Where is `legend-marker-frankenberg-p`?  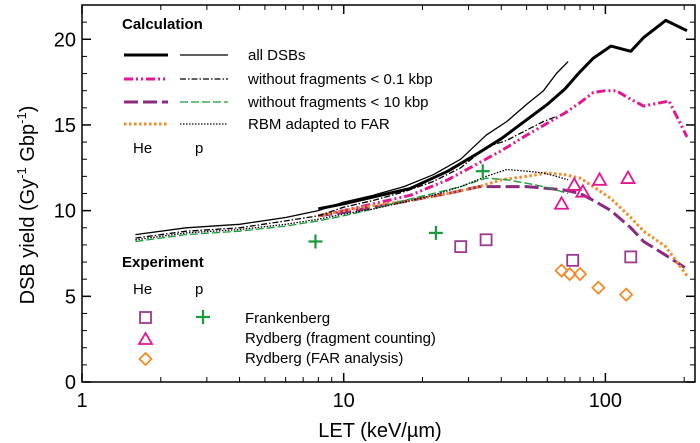 legend-marker-frankenberg-p is located at coordinates (203, 317).